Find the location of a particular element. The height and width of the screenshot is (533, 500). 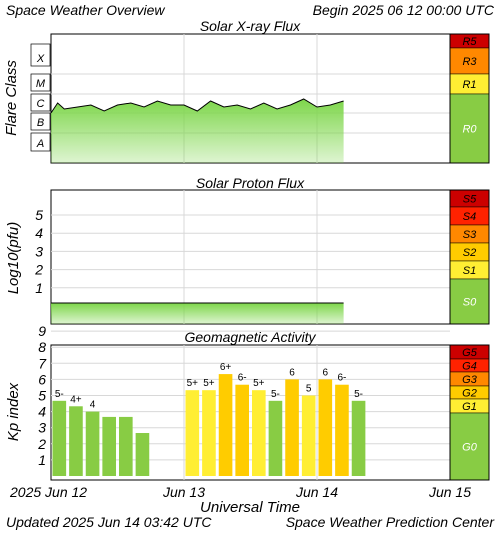

scale-label-g3: G3 is located at coordinates (470, 380).